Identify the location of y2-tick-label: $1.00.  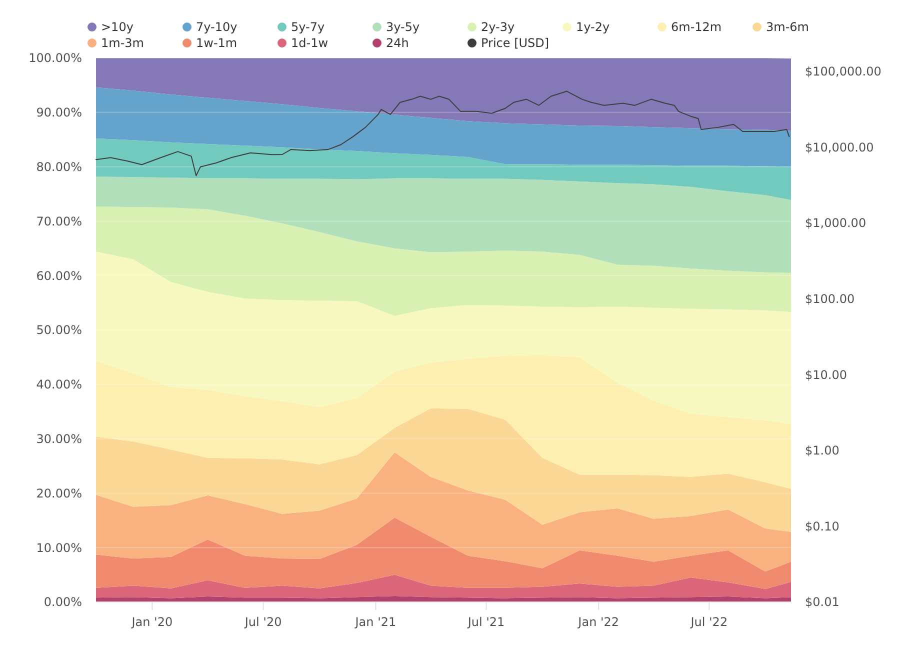
(822, 451).